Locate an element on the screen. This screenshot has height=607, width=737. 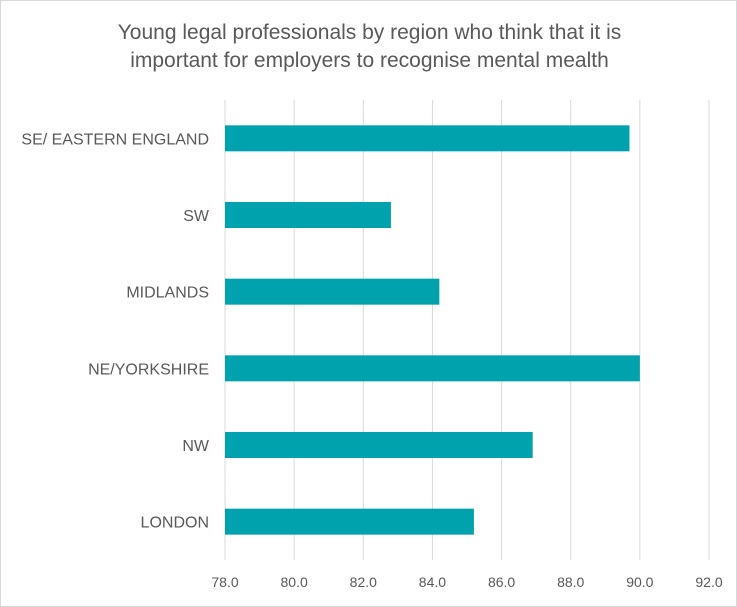
category-label-2: MIDLANDS is located at coordinates (167, 293).